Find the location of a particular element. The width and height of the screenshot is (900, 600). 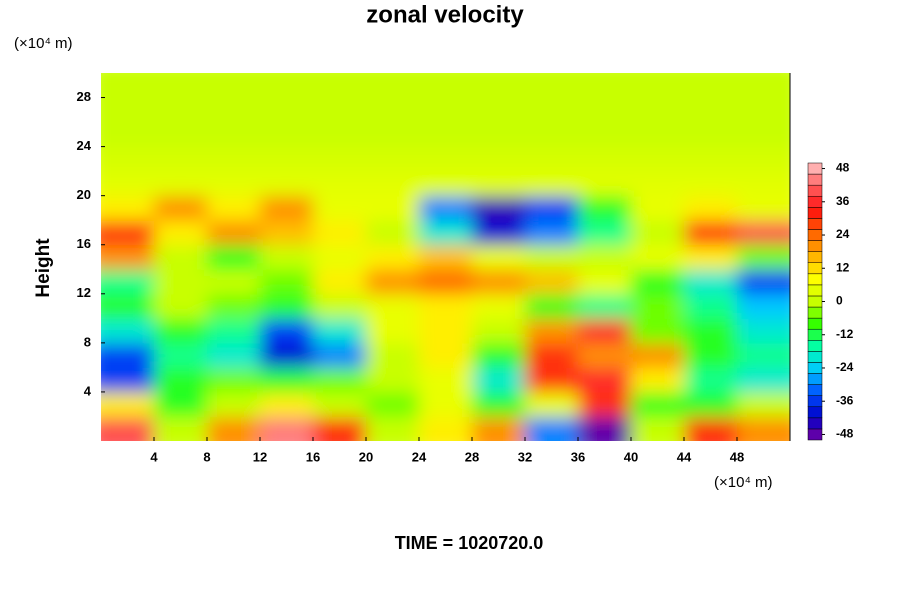

x-tick-label: 24 is located at coordinates (419, 456).